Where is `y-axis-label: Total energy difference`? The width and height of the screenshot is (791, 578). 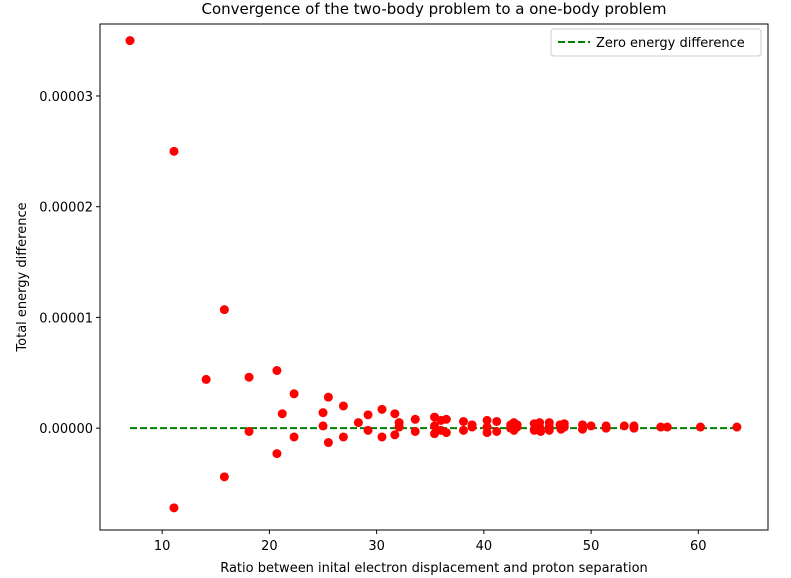 y-axis-label: Total energy difference is located at coordinates (22, 277).